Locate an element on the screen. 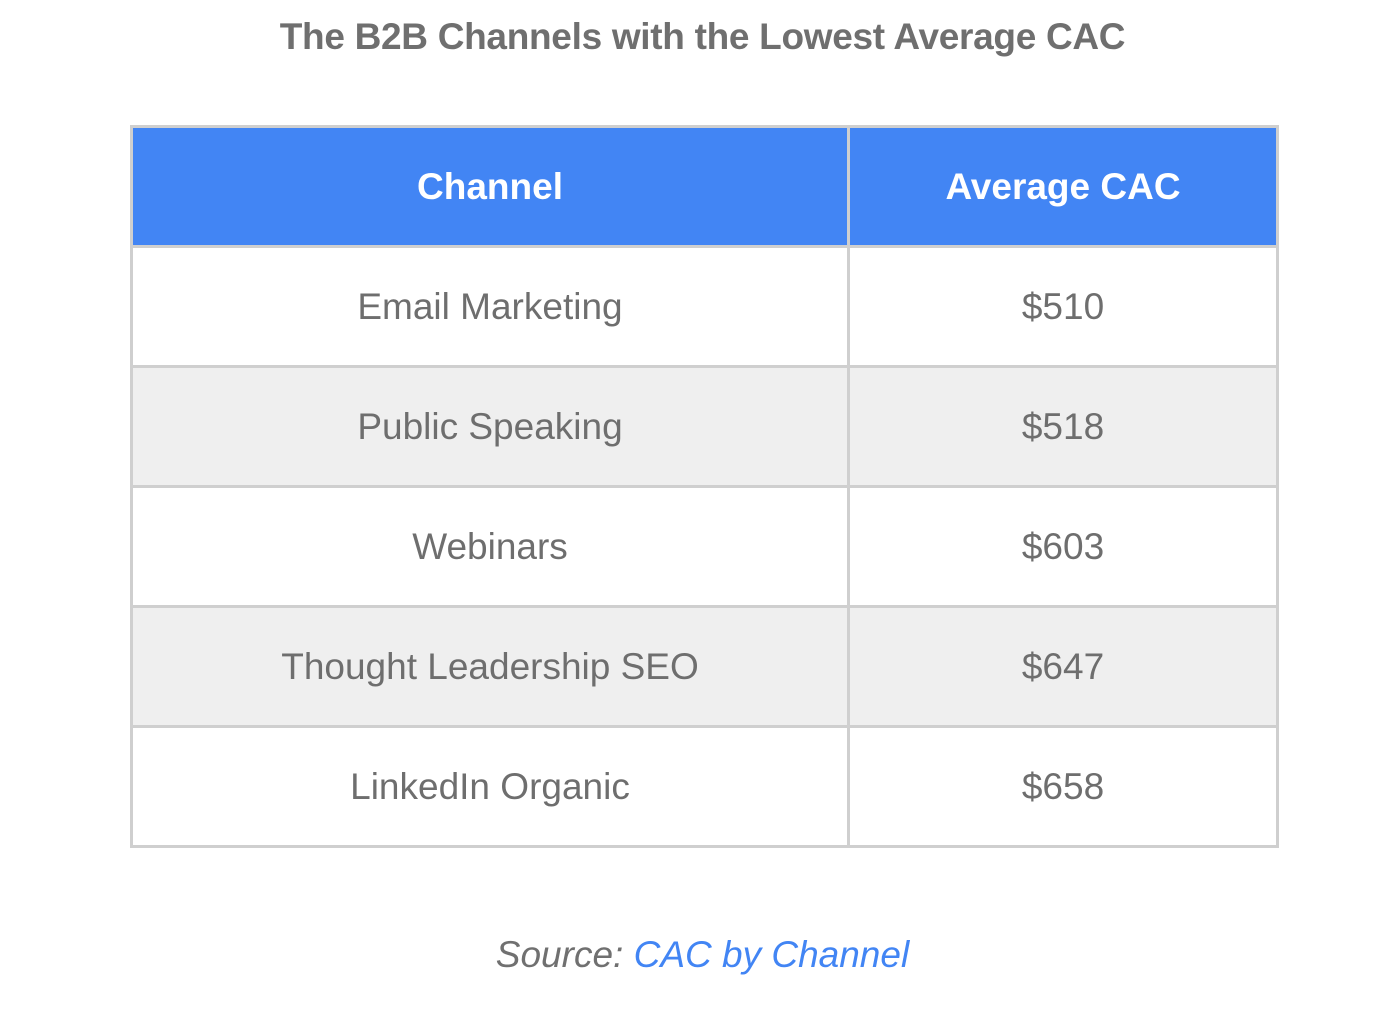 The height and width of the screenshot is (1025, 1395). table-row: Email Marketing $510 is located at coordinates (704, 306).